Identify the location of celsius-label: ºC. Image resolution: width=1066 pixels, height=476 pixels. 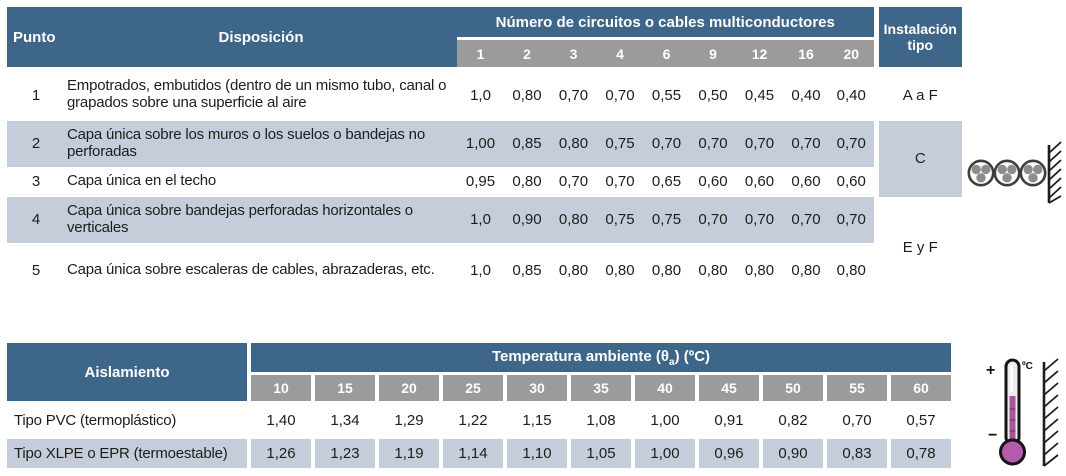
(1027, 366).